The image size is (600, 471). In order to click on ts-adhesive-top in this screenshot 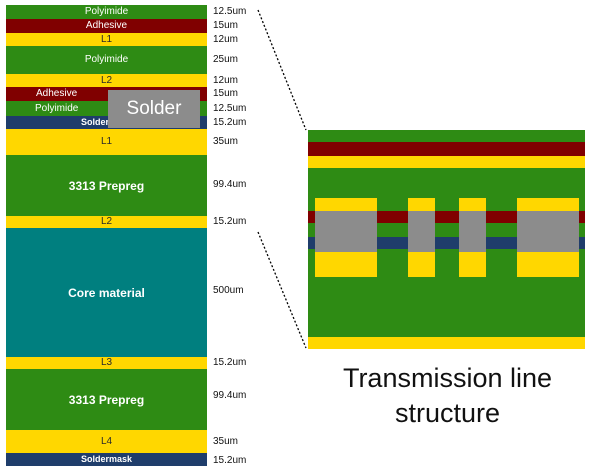, I will do `click(446, 149)`.